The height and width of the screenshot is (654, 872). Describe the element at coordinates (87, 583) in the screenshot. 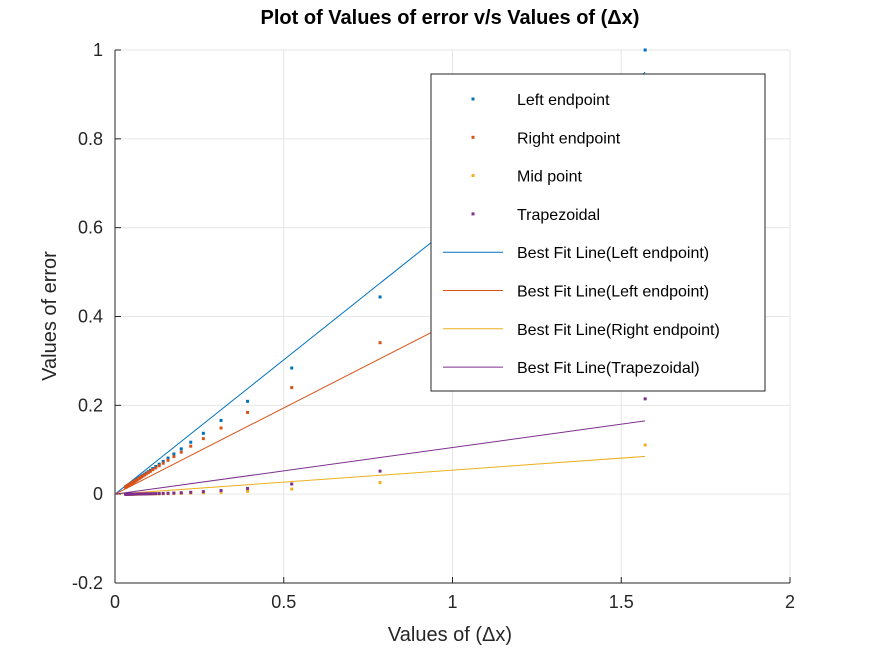

I see `y-tick-label: -0.2` at that location.